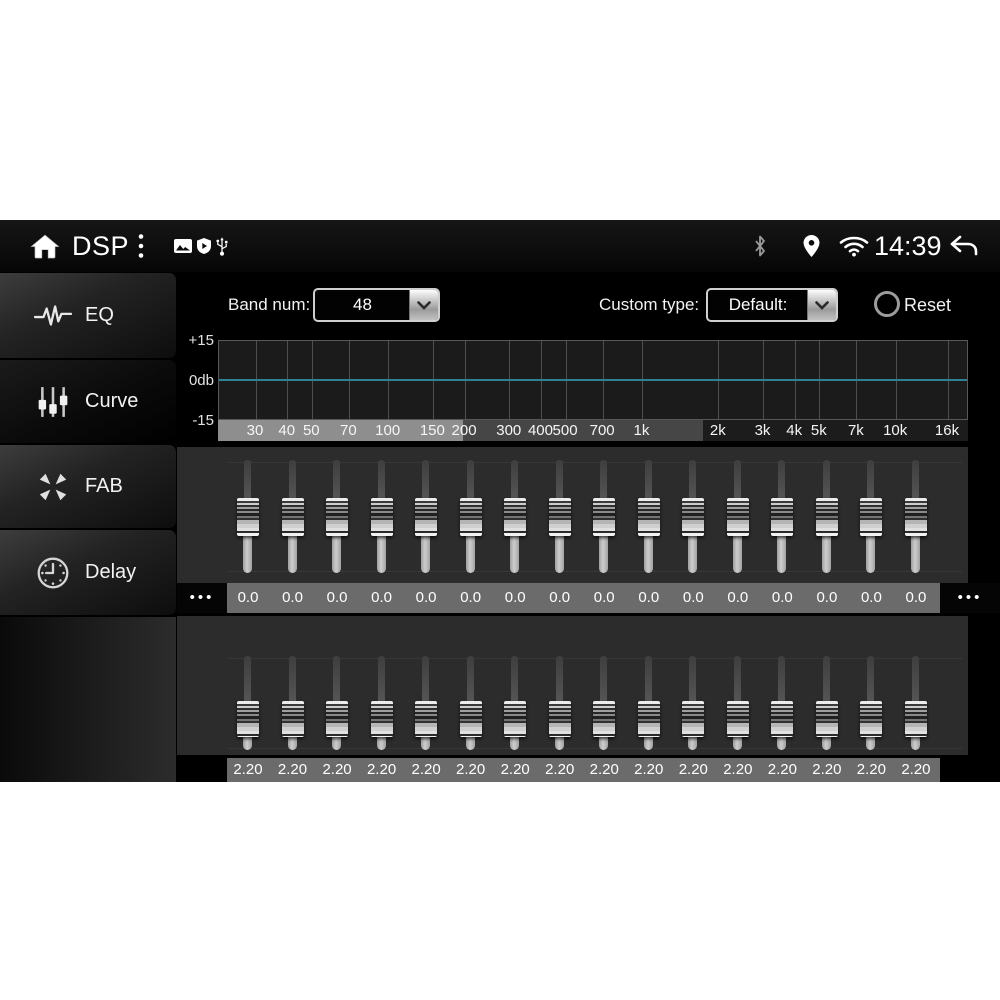 The height and width of the screenshot is (1000, 1000). Describe the element at coordinates (45, 246) in the screenshot. I see `home-icon` at that location.